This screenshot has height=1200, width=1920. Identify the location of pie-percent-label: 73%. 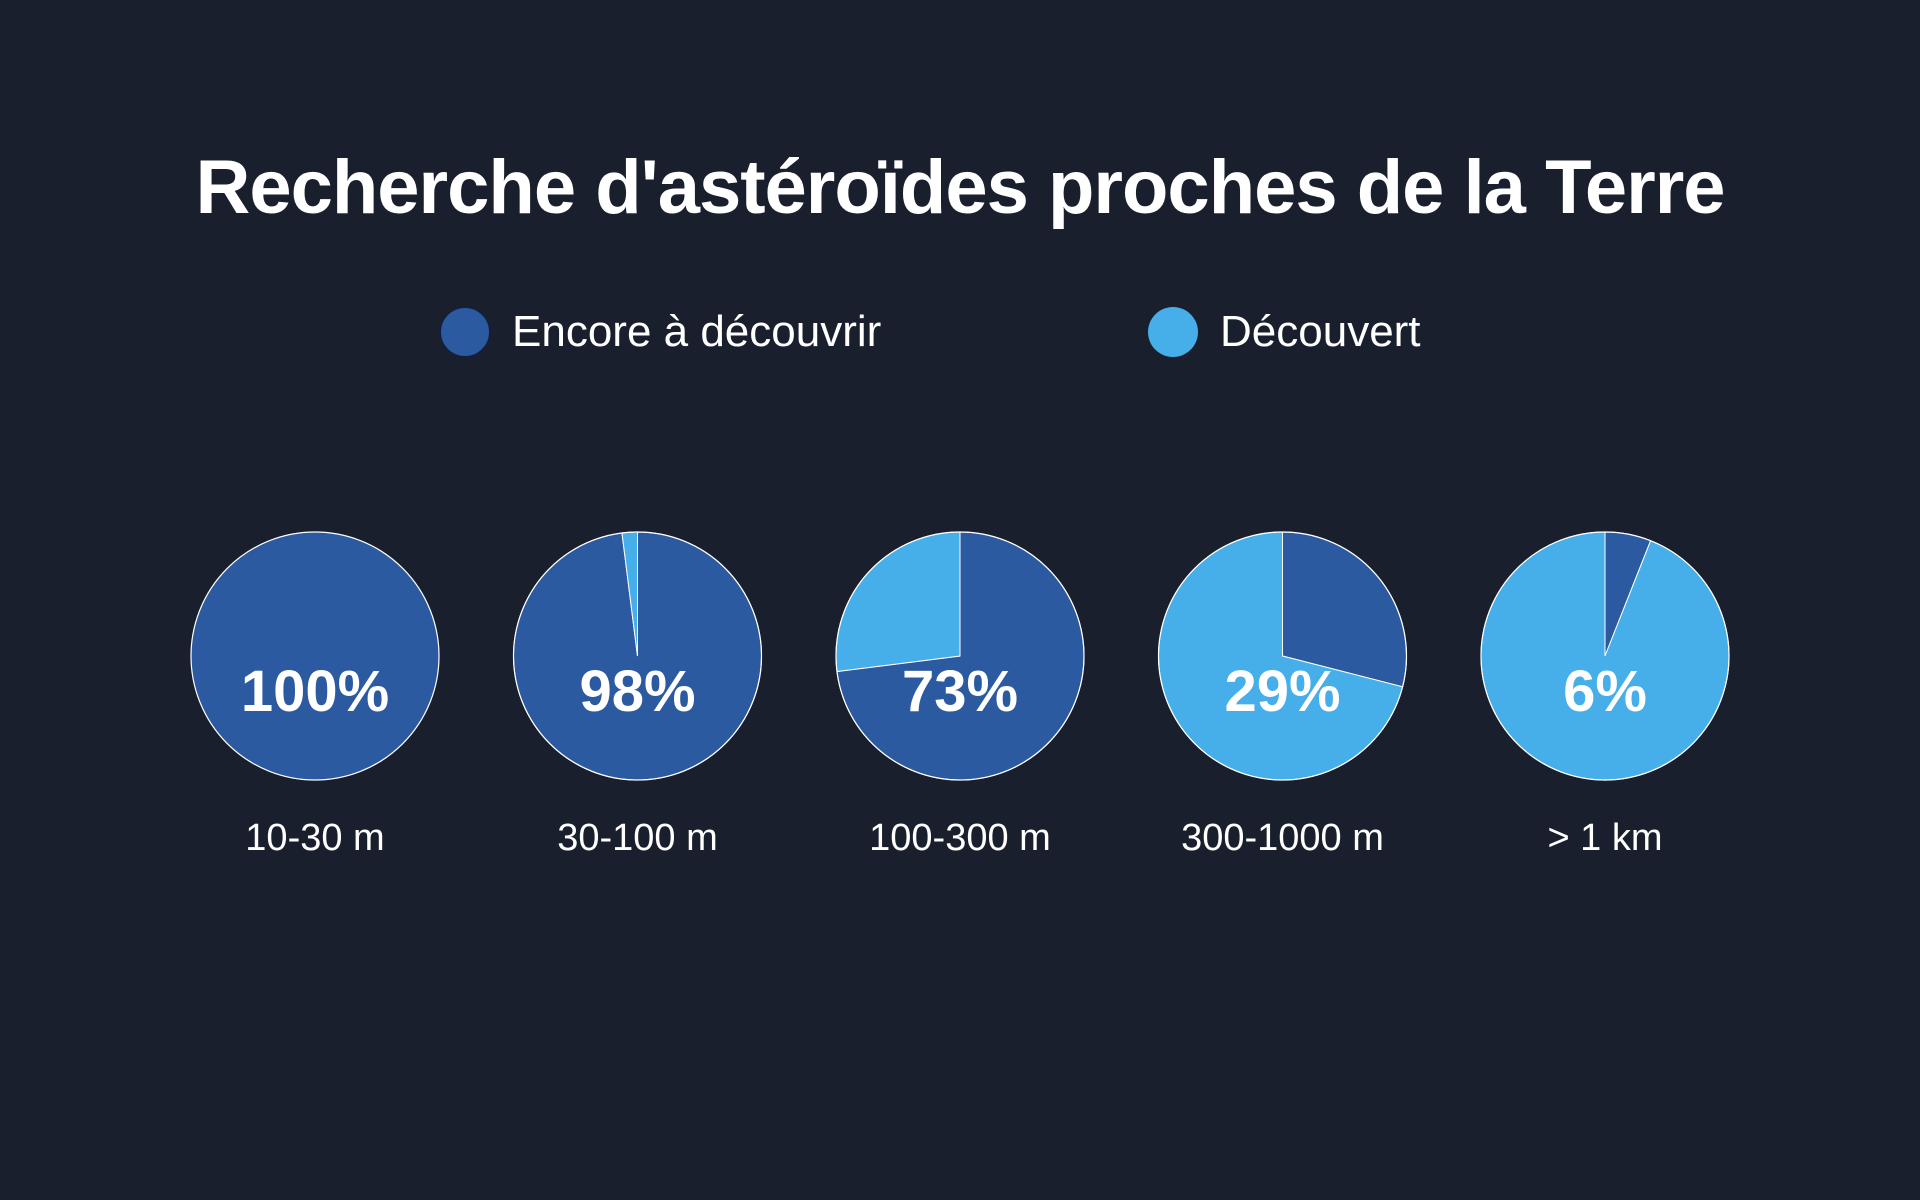
(960, 691).